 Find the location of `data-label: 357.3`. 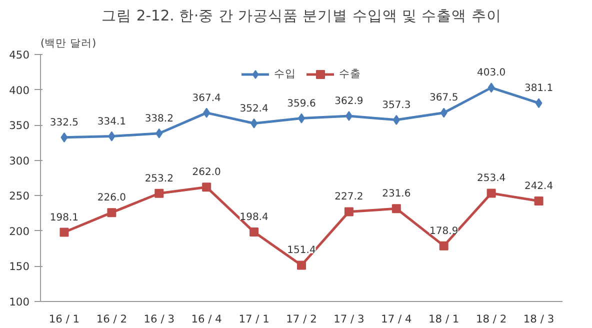

data-label: 357.3 is located at coordinates (396, 105).